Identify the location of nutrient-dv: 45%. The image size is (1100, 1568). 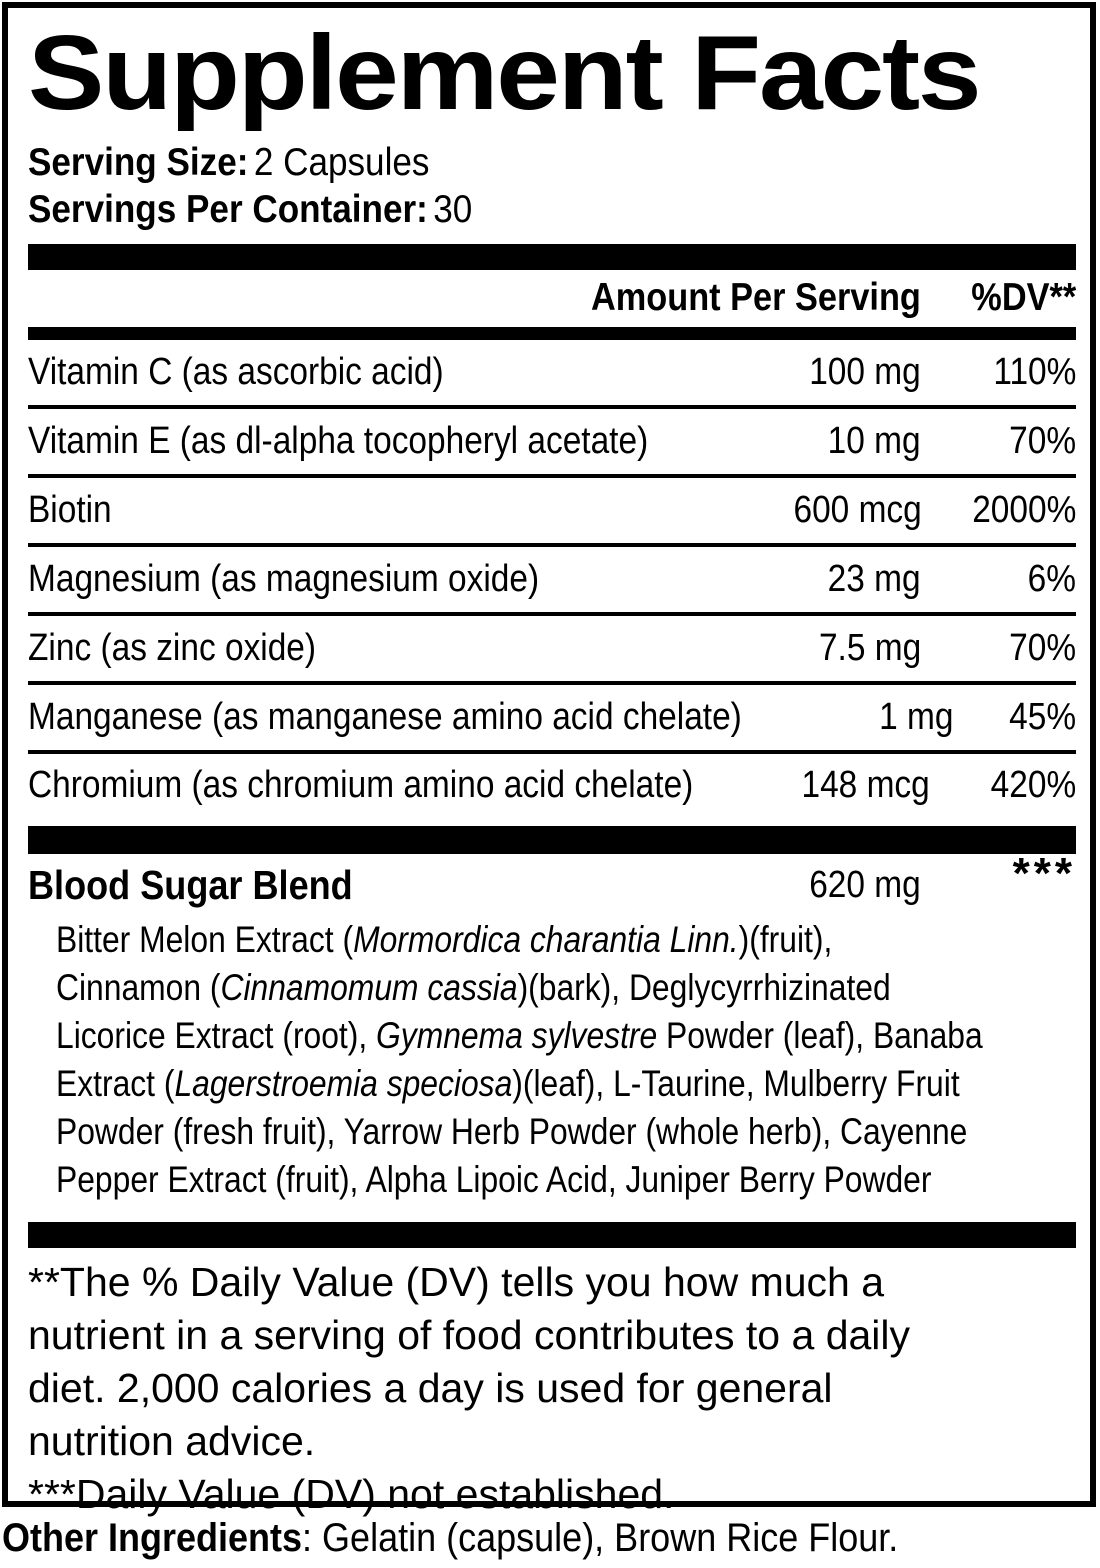
(1042, 716).